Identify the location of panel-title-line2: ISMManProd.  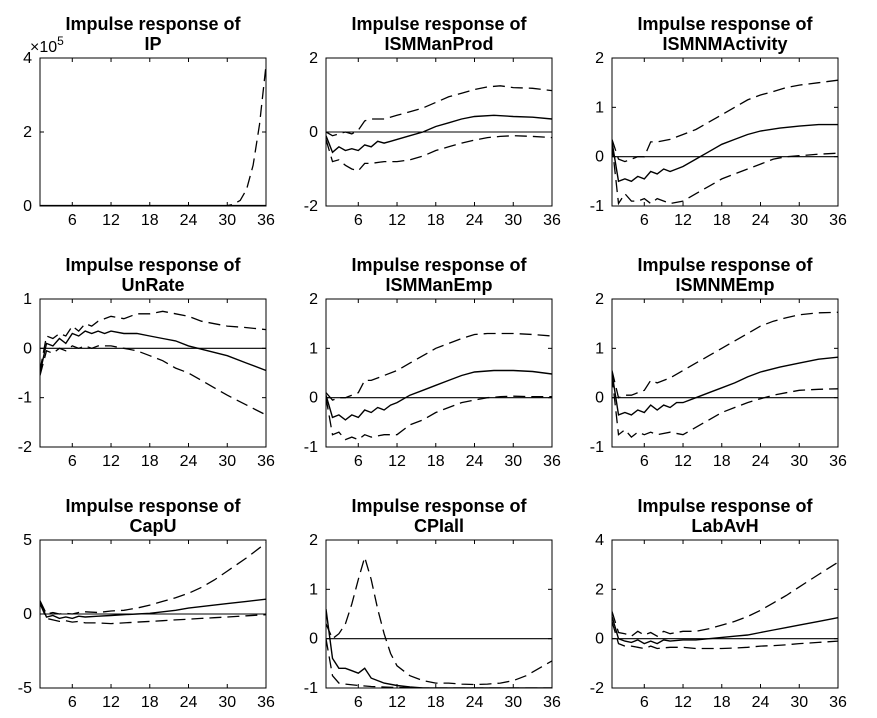
(438, 44).